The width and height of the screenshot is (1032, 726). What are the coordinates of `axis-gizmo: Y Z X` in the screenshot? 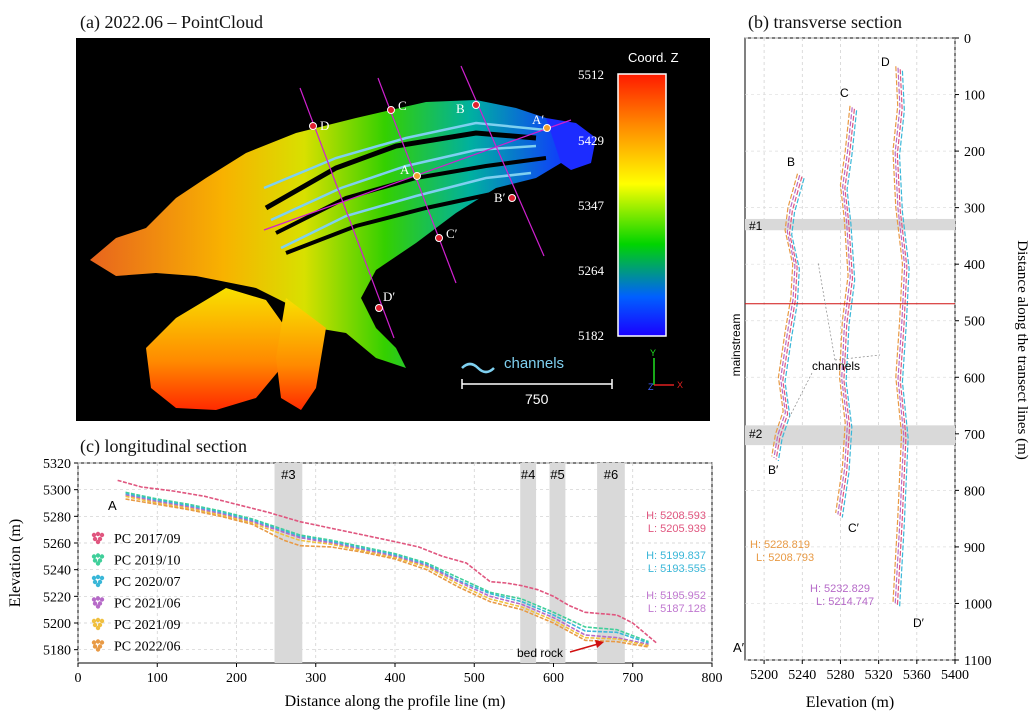 It's located at (665, 370).